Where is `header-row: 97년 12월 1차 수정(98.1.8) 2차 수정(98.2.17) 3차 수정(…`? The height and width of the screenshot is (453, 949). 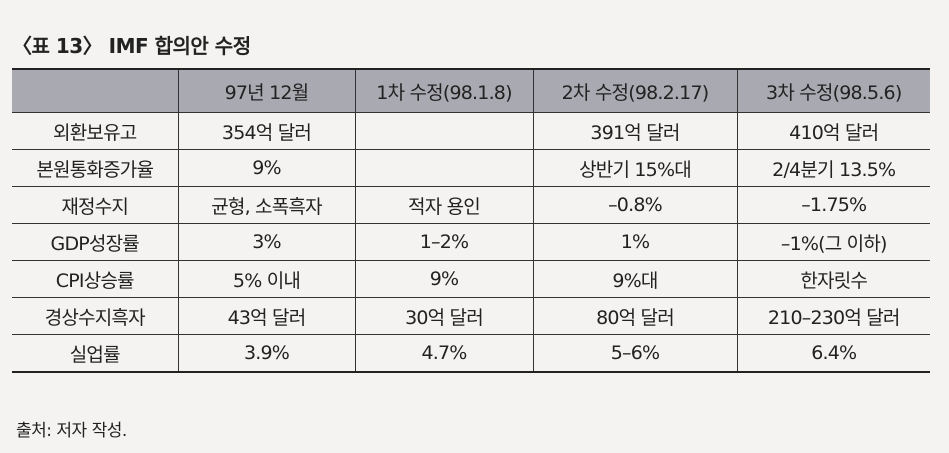
header-row: 97년 12월 1차 수정(98.1.8) 2차 수정(98.2.17) 3차 수정(… is located at coordinates (471, 90).